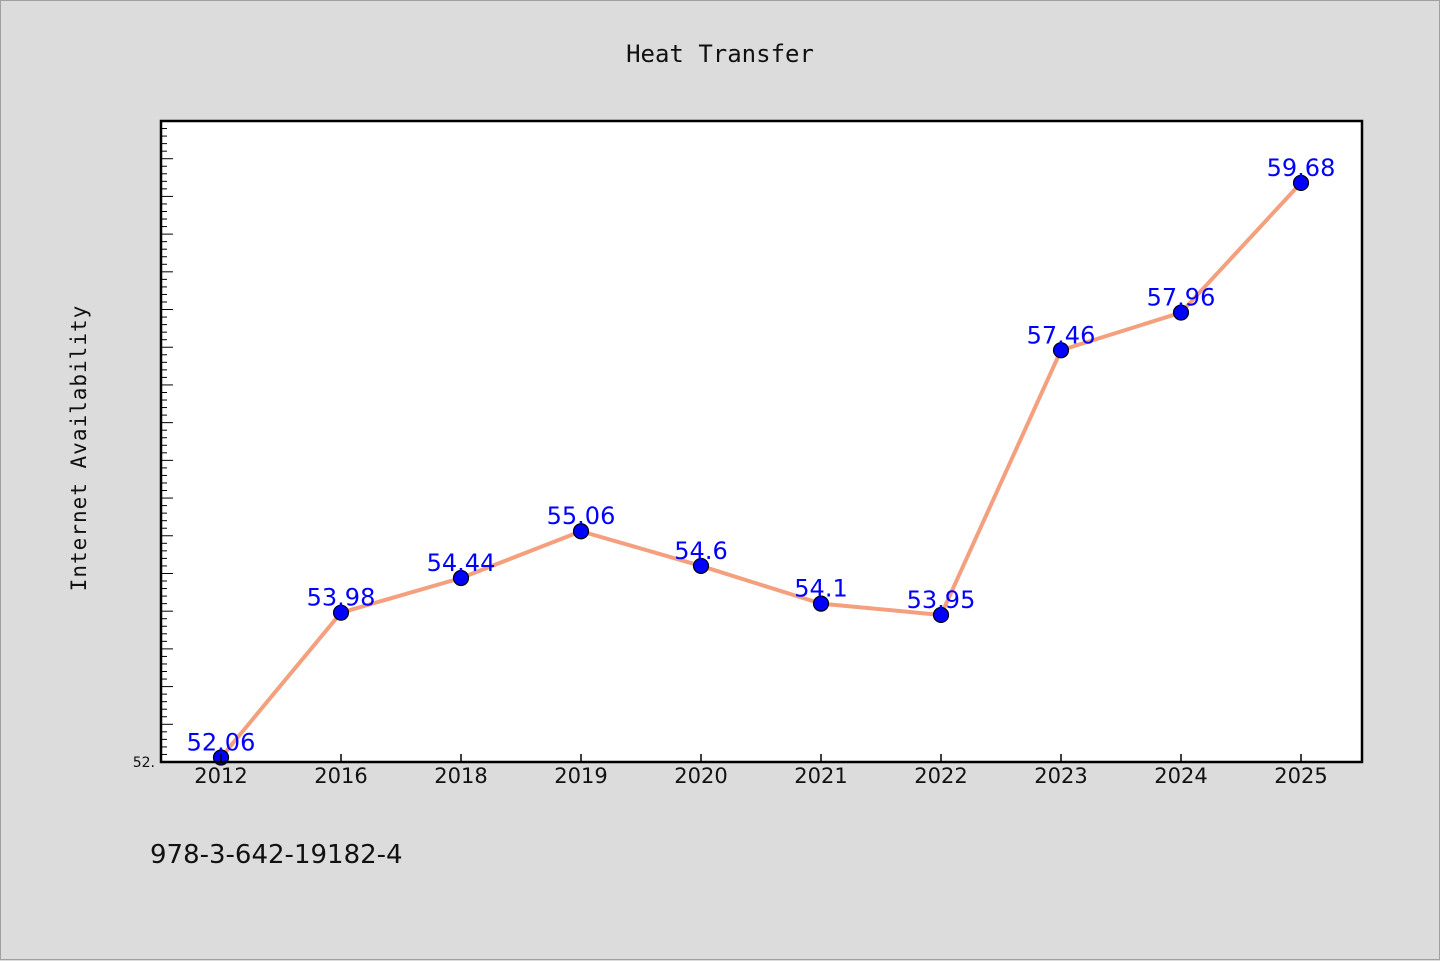 This screenshot has height=961, width=1440. Describe the element at coordinates (221, 742) in the screenshot. I see `data-label: 52.06` at that location.